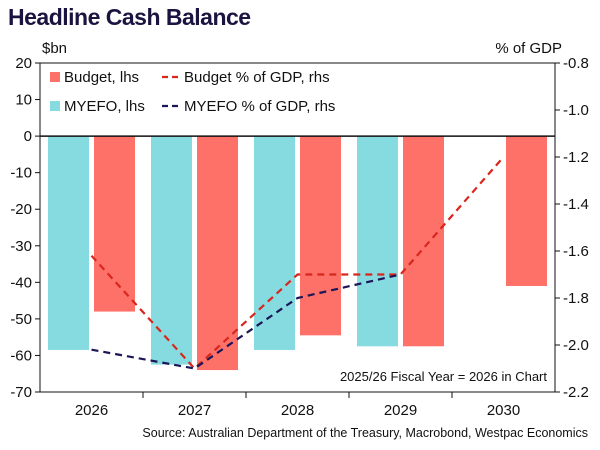 Image resolution: width=600 pixels, height=450 pixels. I want to click on right-axis-unit: % of GDP, so click(528, 48).